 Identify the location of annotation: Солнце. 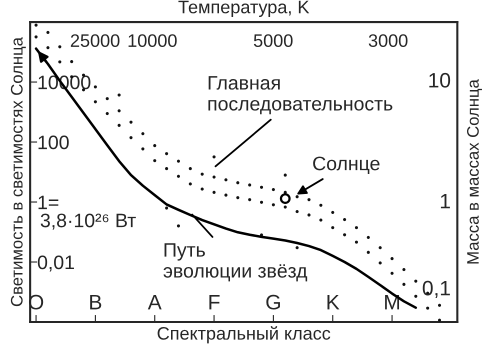
(346, 165).